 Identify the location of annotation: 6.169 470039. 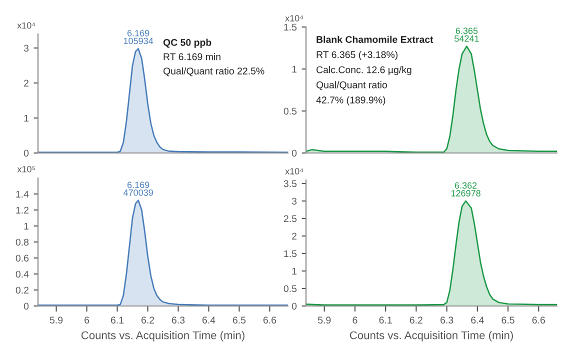
(138, 189).